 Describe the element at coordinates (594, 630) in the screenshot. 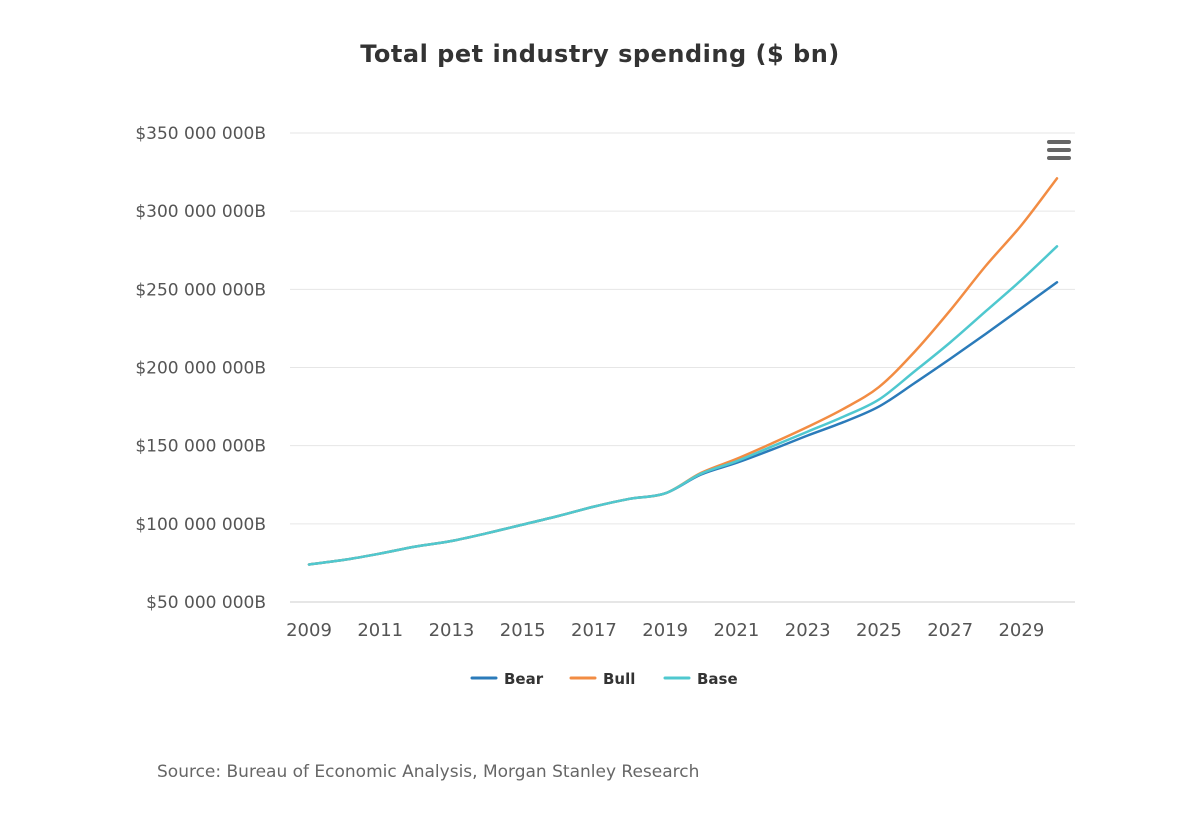

I see `x-tick-label: 2017` at that location.